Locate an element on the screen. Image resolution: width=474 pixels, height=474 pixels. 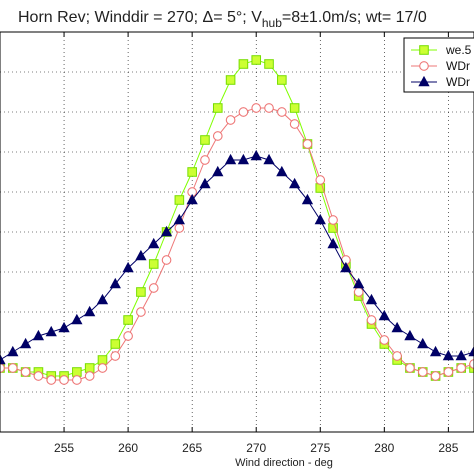
x-tick-label: 280 is located at coordinates (384, 448).